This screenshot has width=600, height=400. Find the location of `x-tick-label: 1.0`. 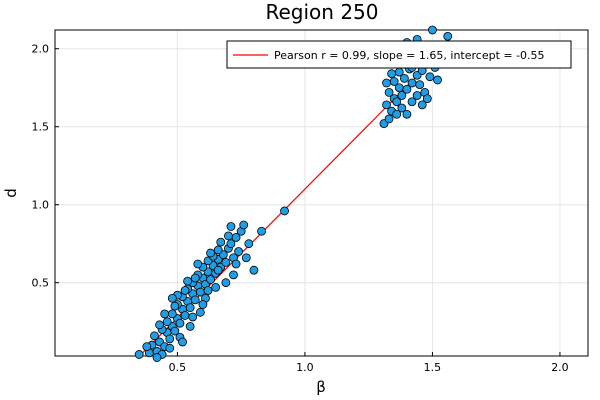

x-tick-label: 1.0 is located at coordinates (305, 367).